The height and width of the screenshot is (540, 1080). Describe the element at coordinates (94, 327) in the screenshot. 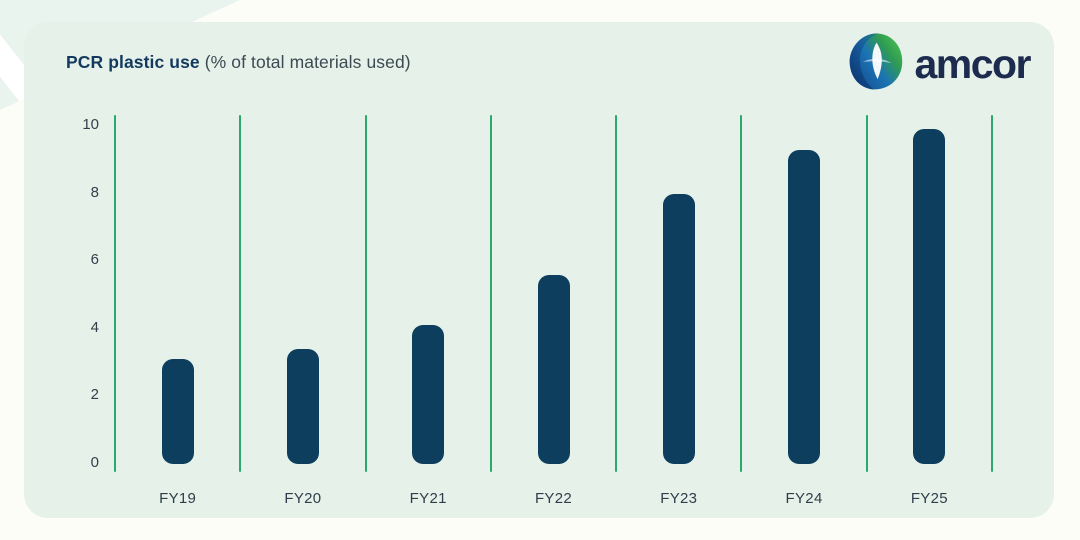

I see `y-axis-tick-4: 4` at that location.